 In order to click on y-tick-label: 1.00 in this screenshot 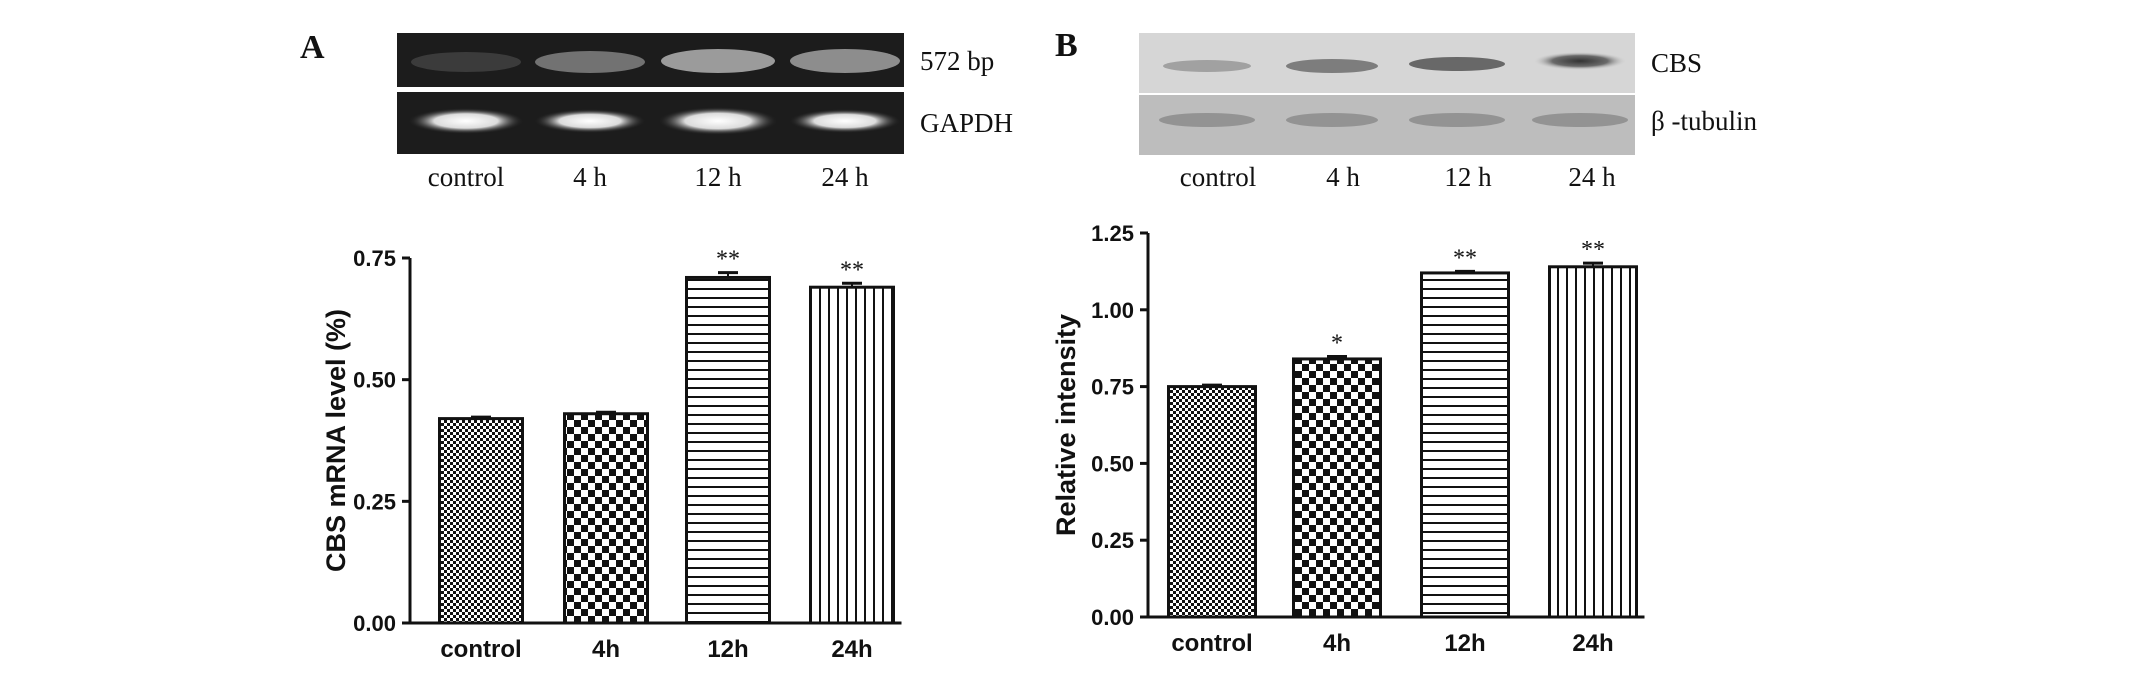, I will do `click(1112, 310)`.